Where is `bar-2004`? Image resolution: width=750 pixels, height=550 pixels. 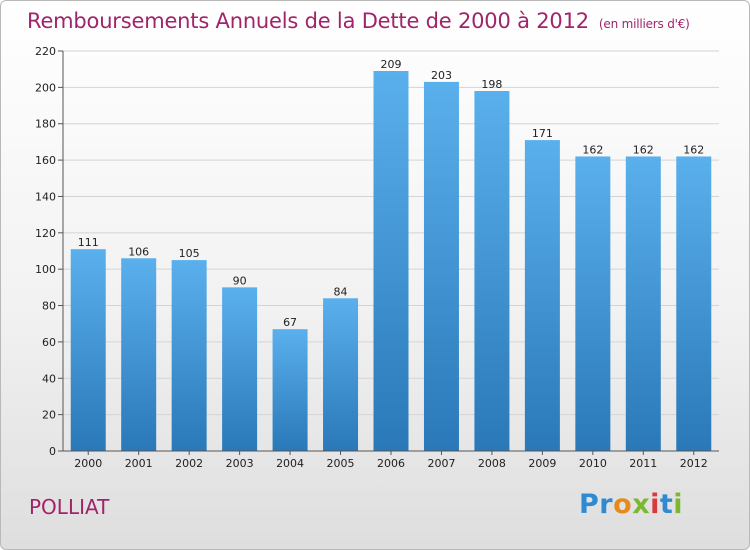
bar-2004 is located at coordinates (290, 390).